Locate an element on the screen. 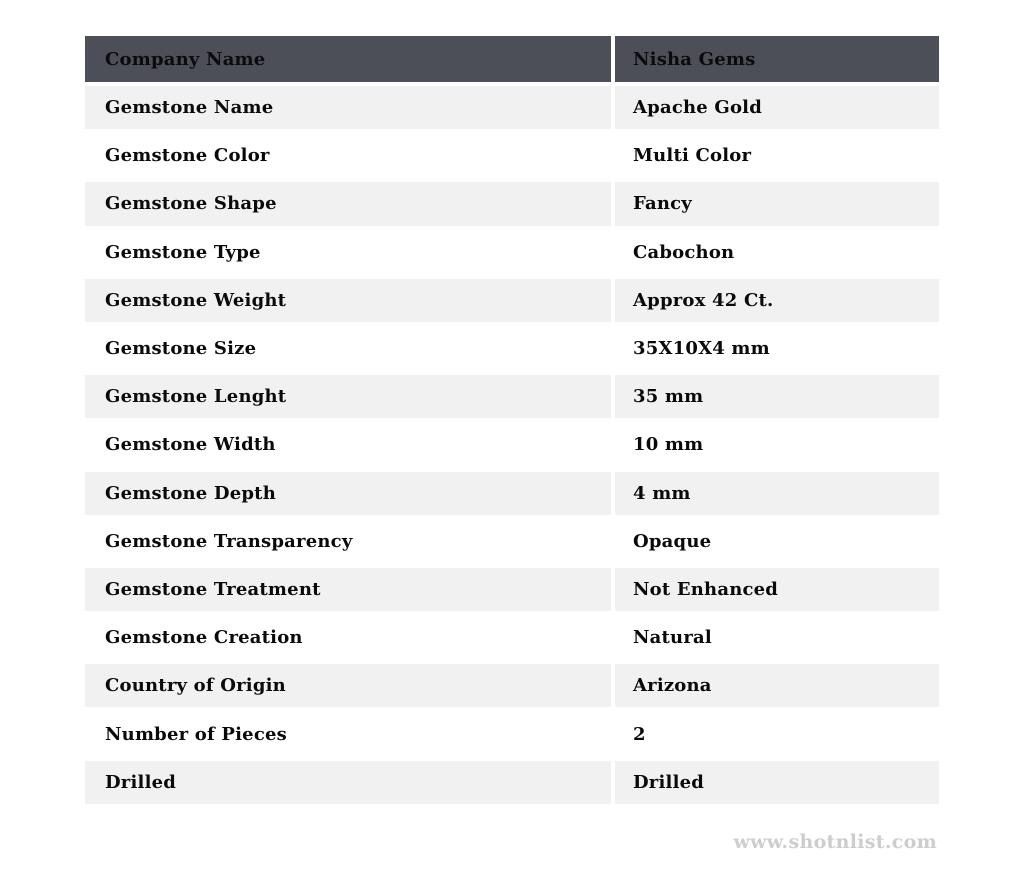 Image resolution: width=1024 pixels, height=882 pixels. row-label: Gemstone Treatment is located at coordinates (348, 589).